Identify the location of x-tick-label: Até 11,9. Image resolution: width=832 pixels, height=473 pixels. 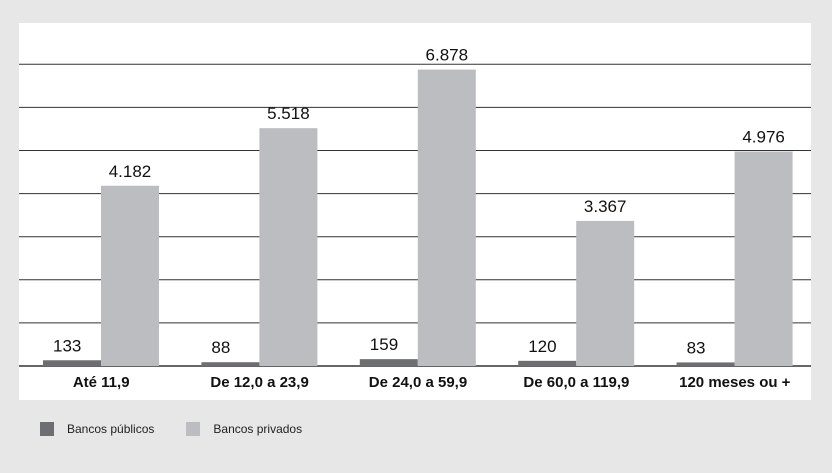
(101, 382).